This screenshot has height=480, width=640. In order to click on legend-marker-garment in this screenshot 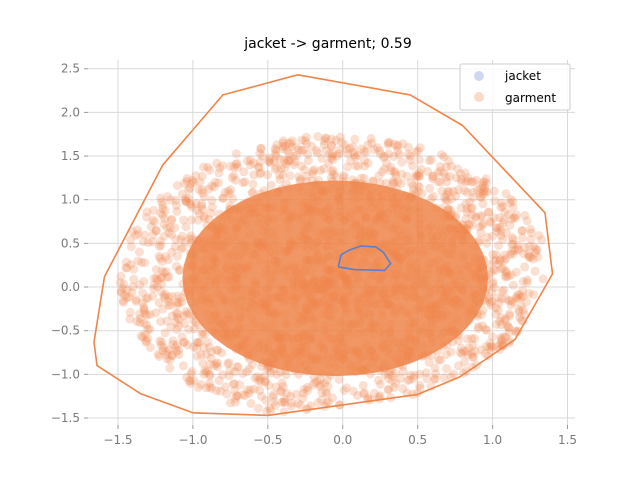, I will do `click(479, 97)`.